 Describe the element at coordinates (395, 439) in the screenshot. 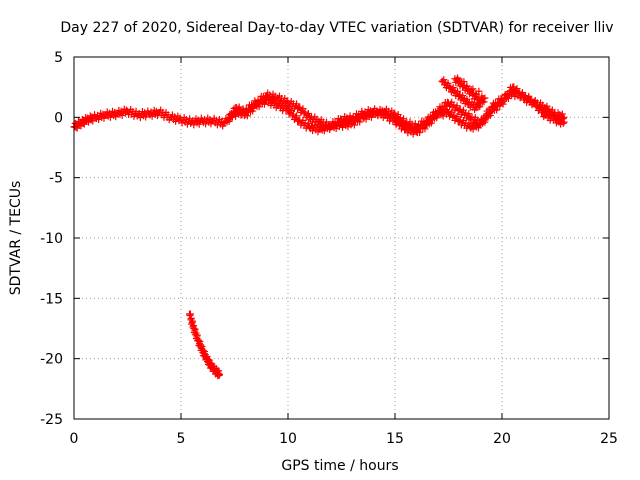

I see `x-tick-label: 15` at that location.